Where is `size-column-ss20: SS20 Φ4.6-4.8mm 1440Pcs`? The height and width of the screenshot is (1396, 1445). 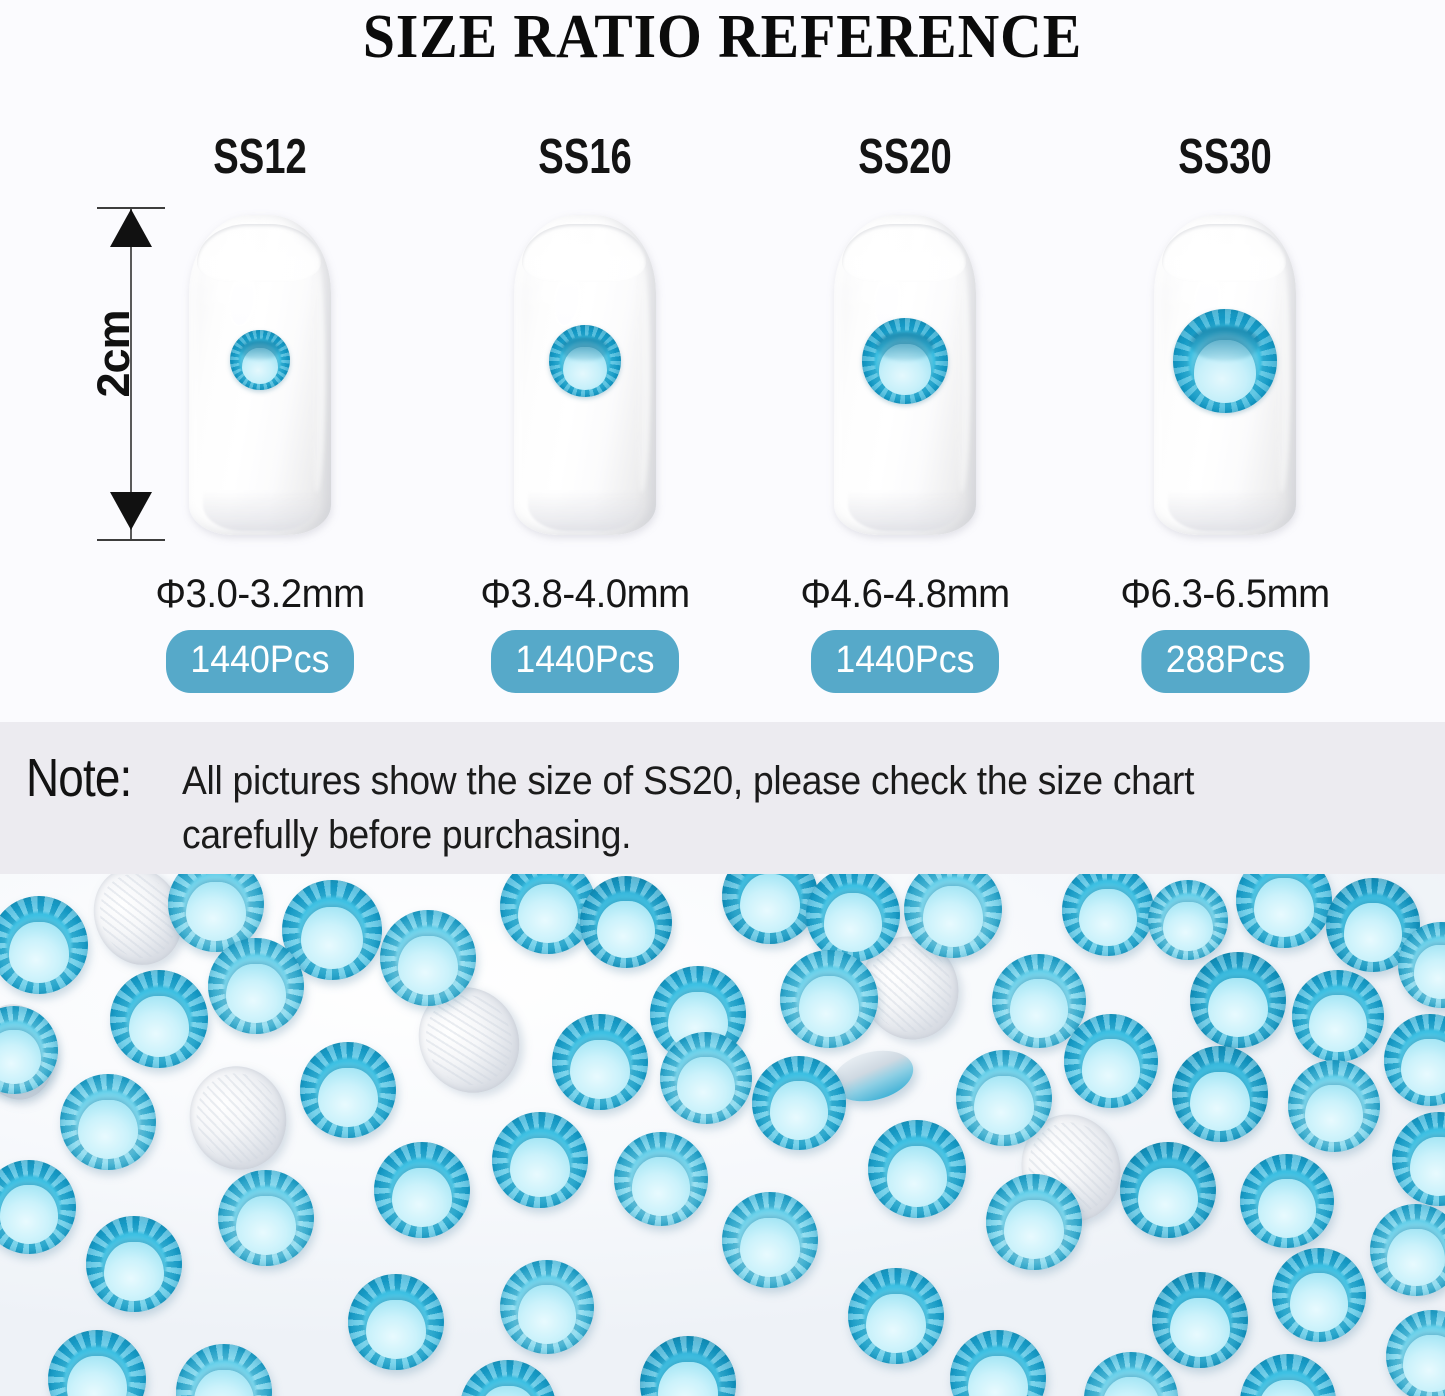 size-column-ss20: SS20 Φ4.6-4.8mm 1440Pcs is located at coordinates (905, 361).